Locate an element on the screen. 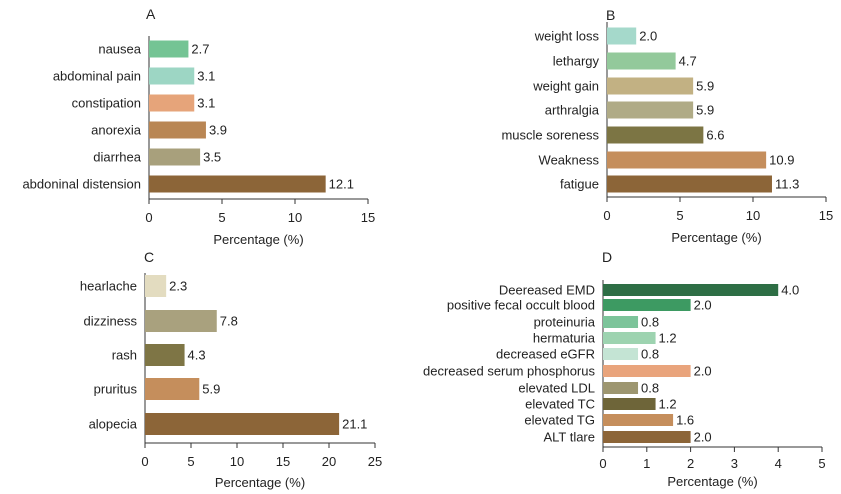 The height and width of the screenshot is (494, 841). category-label: constipation is located at coordinates (106, 103).